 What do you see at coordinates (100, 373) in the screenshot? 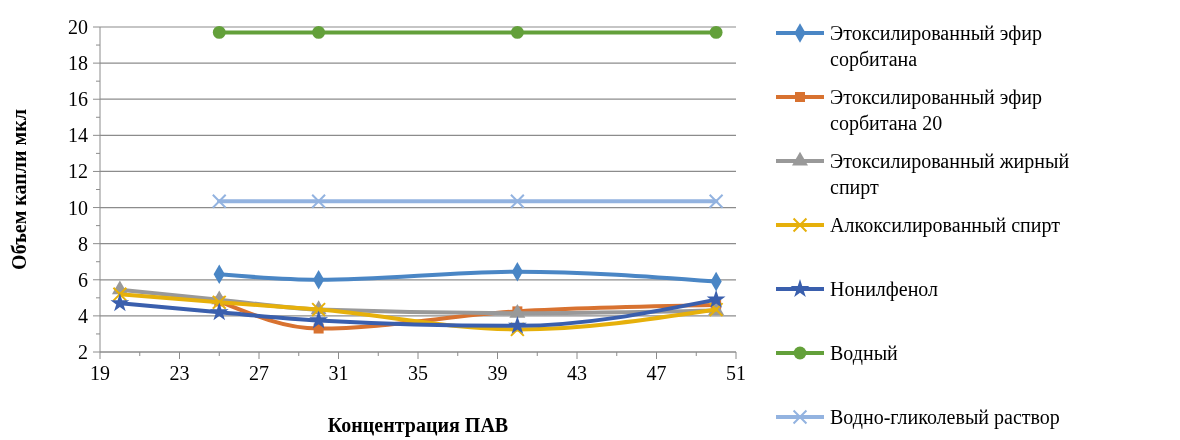
I see `x-tick-label: 19` at bounding box center [100, 373].